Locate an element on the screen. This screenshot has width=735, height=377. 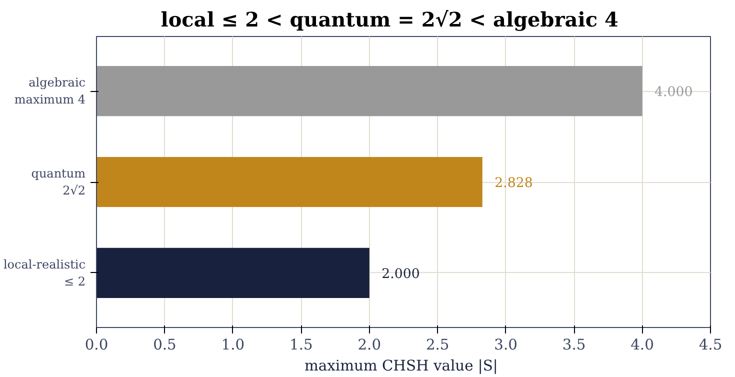
data-label: 2.000 is located at coordinates (401, 274).